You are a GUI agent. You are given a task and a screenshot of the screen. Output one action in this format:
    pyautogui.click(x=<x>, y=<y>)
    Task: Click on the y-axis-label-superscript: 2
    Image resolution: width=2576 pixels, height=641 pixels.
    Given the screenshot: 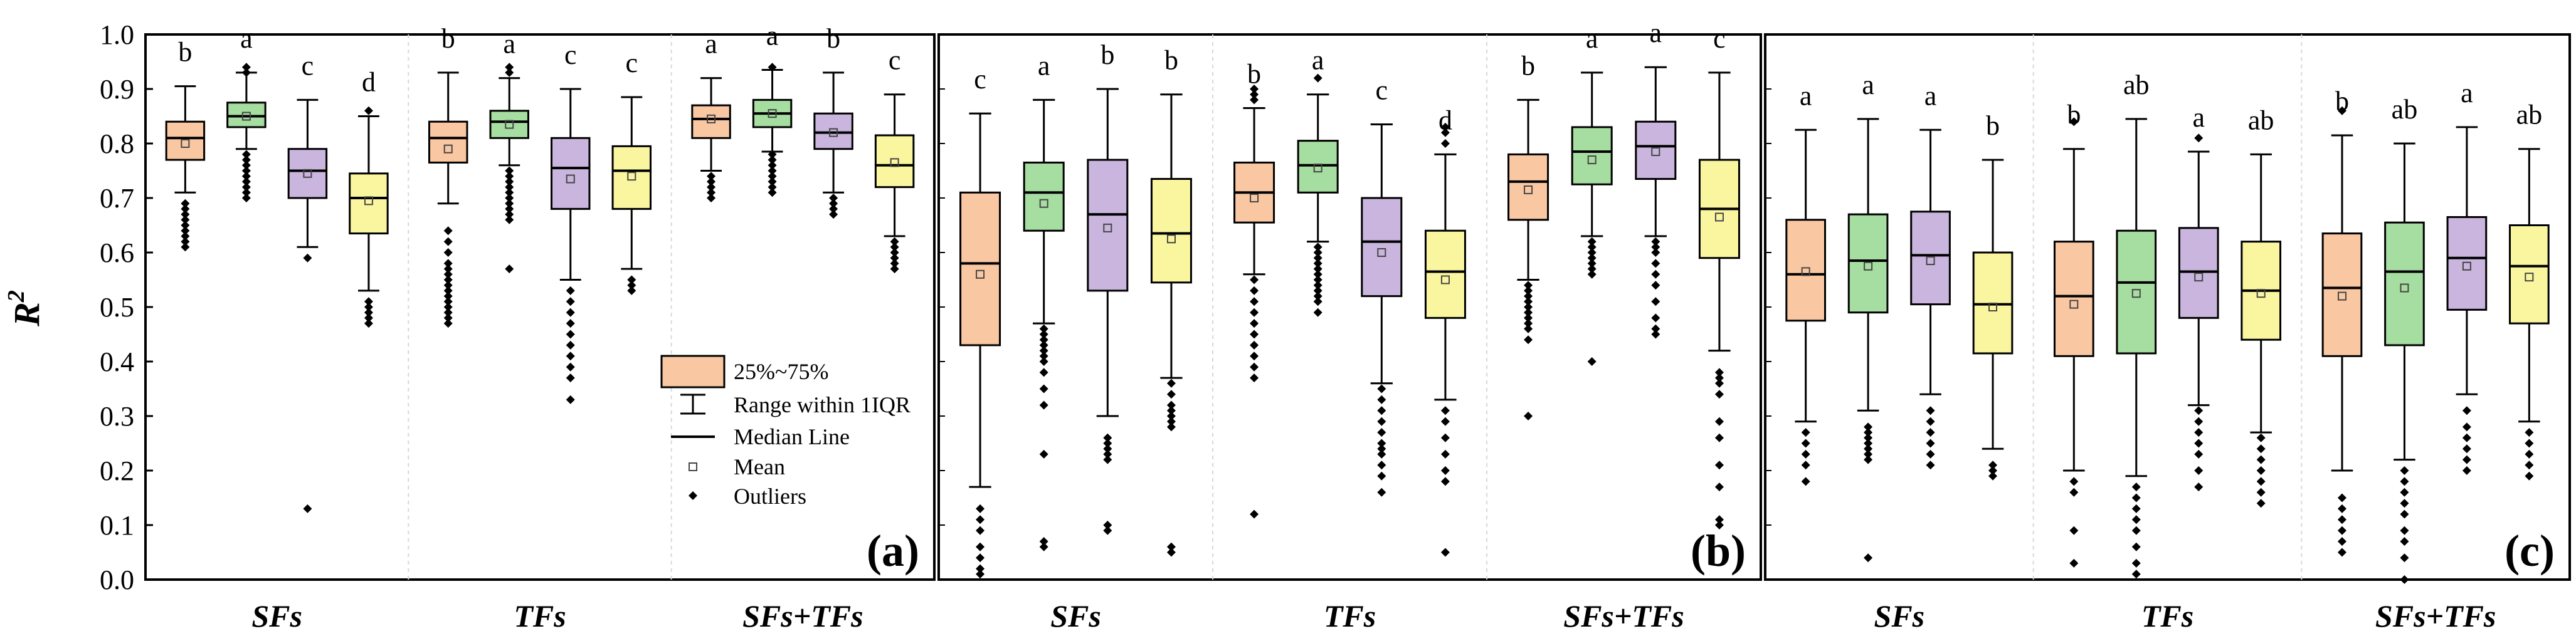 What is the action you would take?
    pyautogui.click(x=16, y=296)
    